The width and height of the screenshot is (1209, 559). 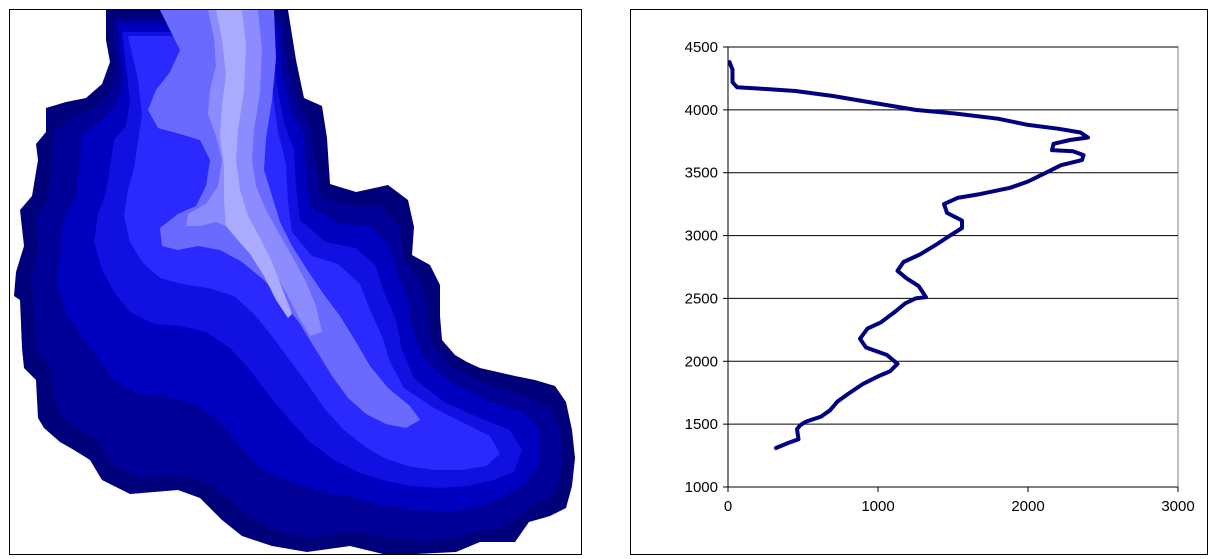 What do you see at coordinates (701, 424) in the screenshot?
I see `y-tick-label-1500: 1500` at bounding box center [701, 424].